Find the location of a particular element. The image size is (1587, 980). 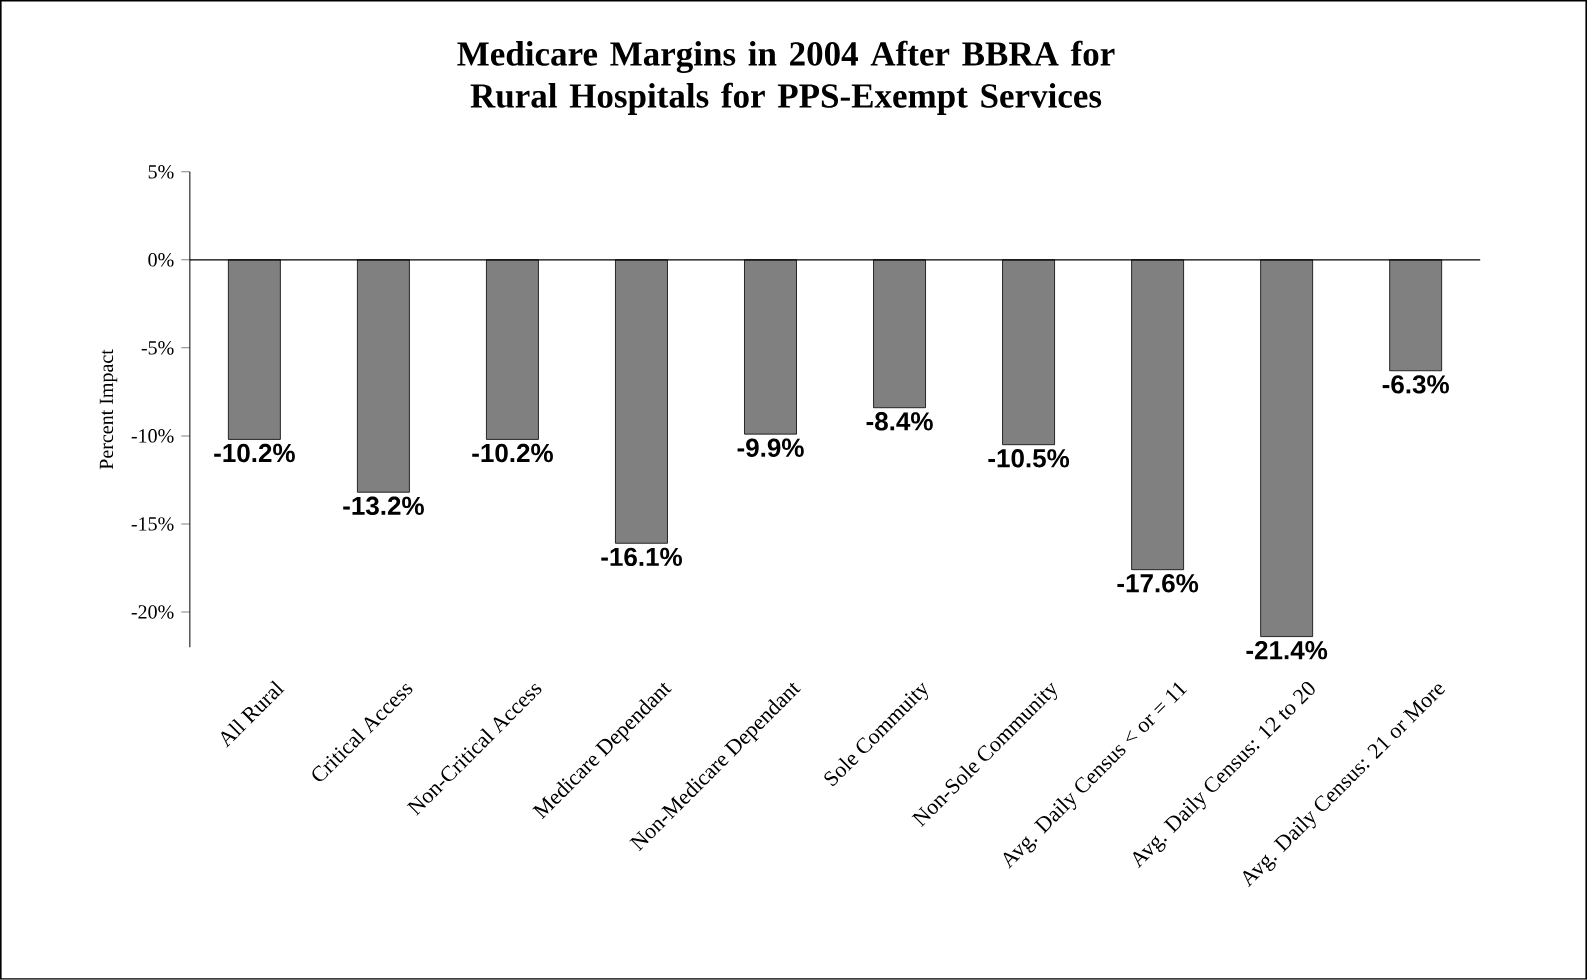

y-tick-label: 5% is located at coordinates (161, 172).